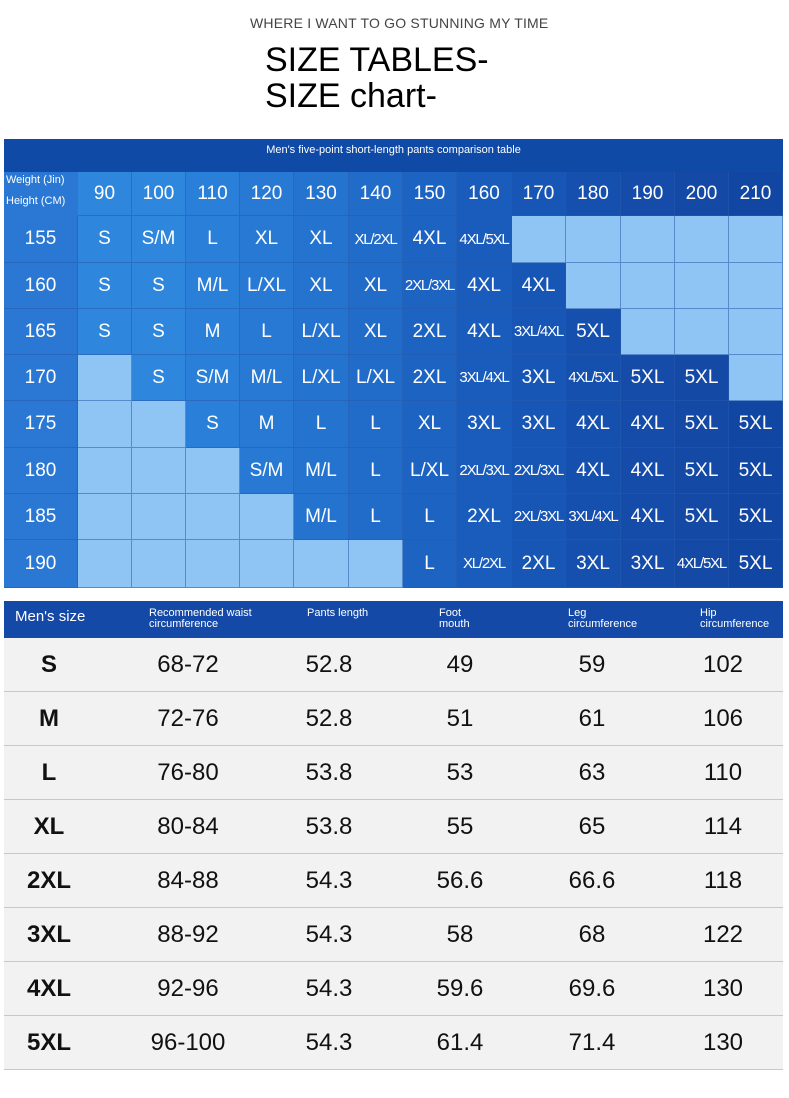  I want to click on measurement-cell: 49, so click(460, 664).